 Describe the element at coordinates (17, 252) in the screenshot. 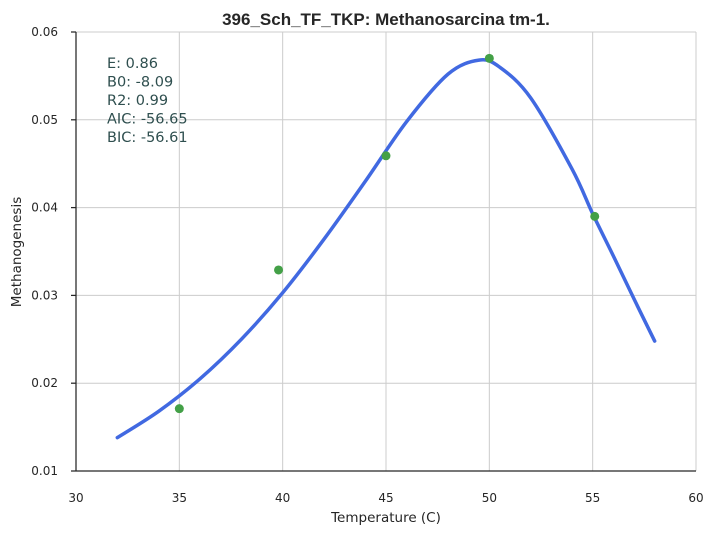

I see `y-axis-label: Methanogenesis` at that location.